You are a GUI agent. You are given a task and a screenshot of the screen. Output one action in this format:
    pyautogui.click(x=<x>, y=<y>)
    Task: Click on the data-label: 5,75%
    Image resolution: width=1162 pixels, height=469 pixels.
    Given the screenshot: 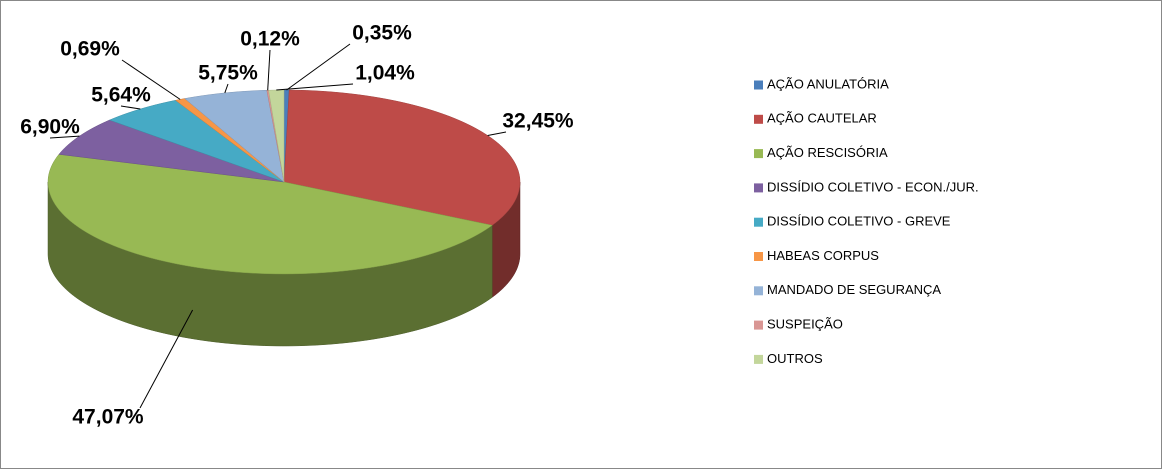 What is the action you would take?
    pyautogui.click(x=228, y=73)
    